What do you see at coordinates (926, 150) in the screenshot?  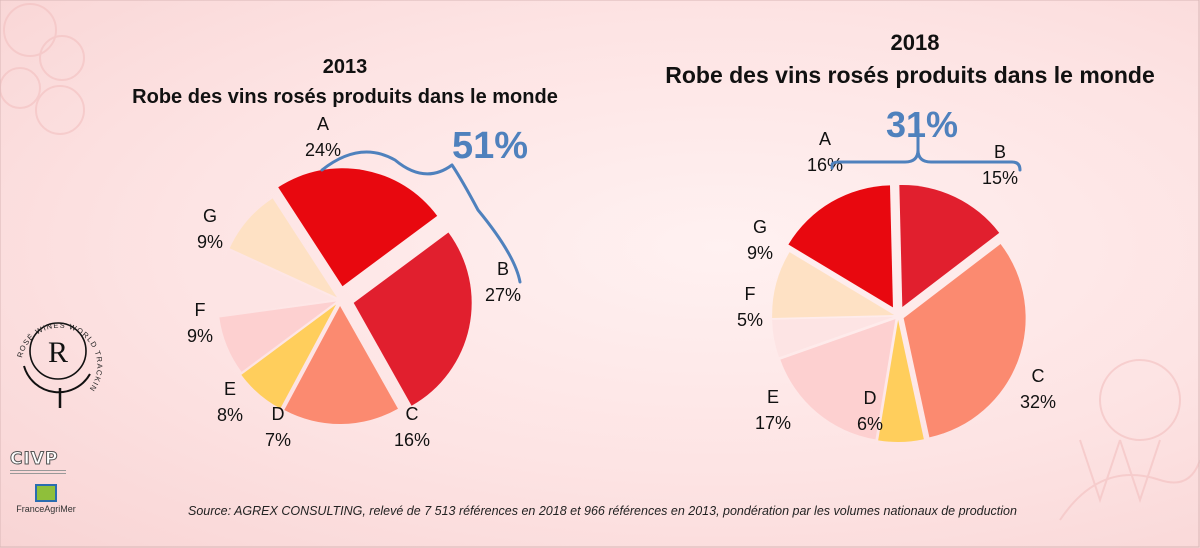 I see `pie-2018-brace` at bounding box center [926, 150].